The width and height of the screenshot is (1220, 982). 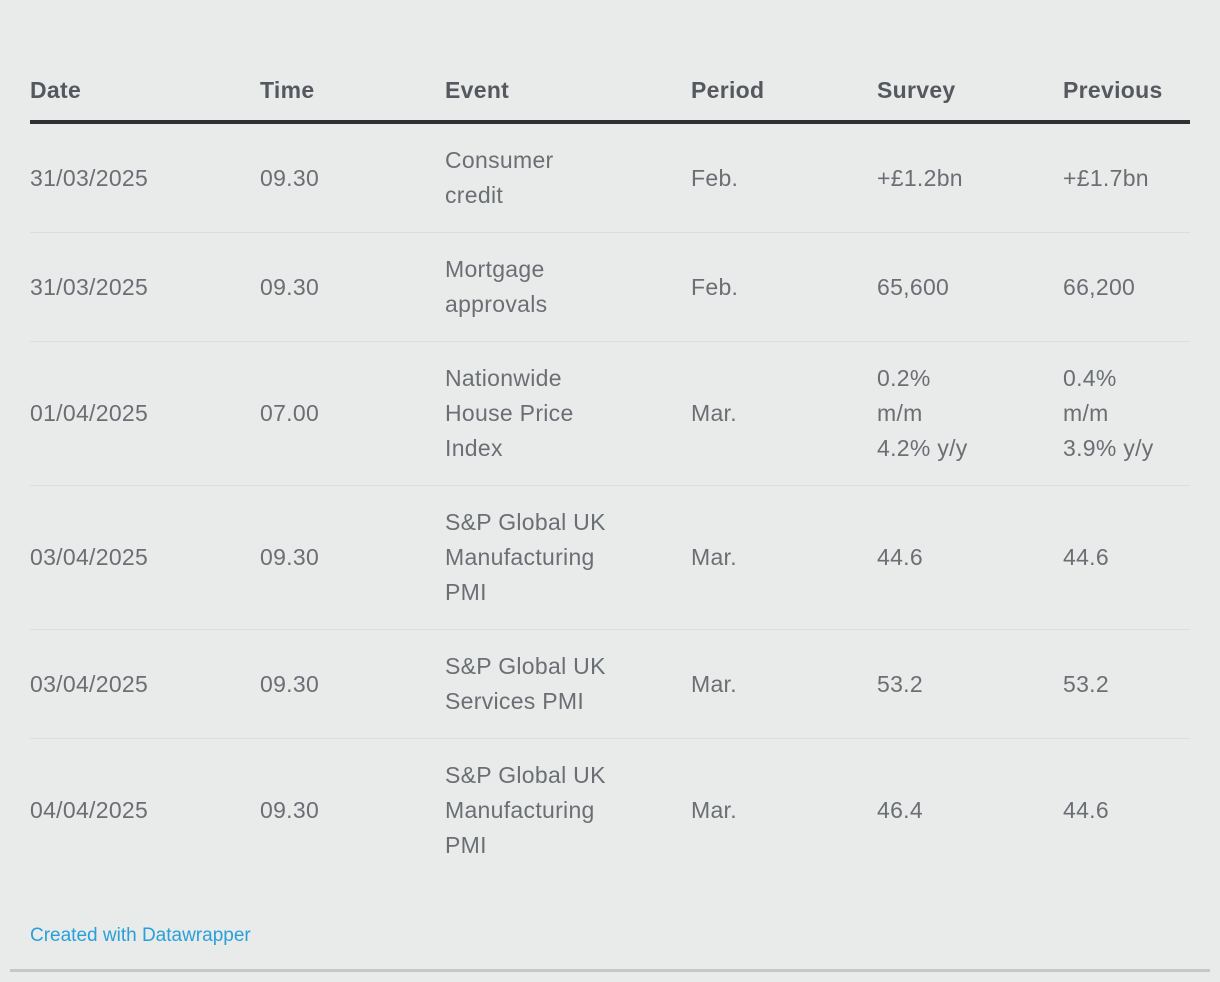 What do you see at coordinates (56, 89) in the screenshot?
I see `column-header-date: Date` at bounding box center [56, 89].